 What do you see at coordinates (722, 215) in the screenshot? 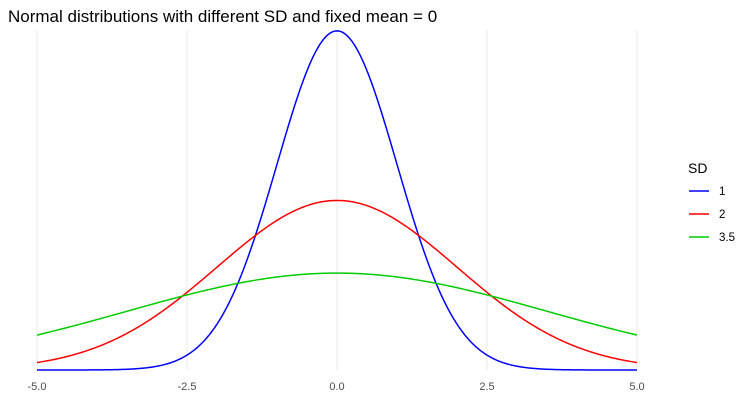
I see `legend-label-1: 2` at bounding box center [722, 215].